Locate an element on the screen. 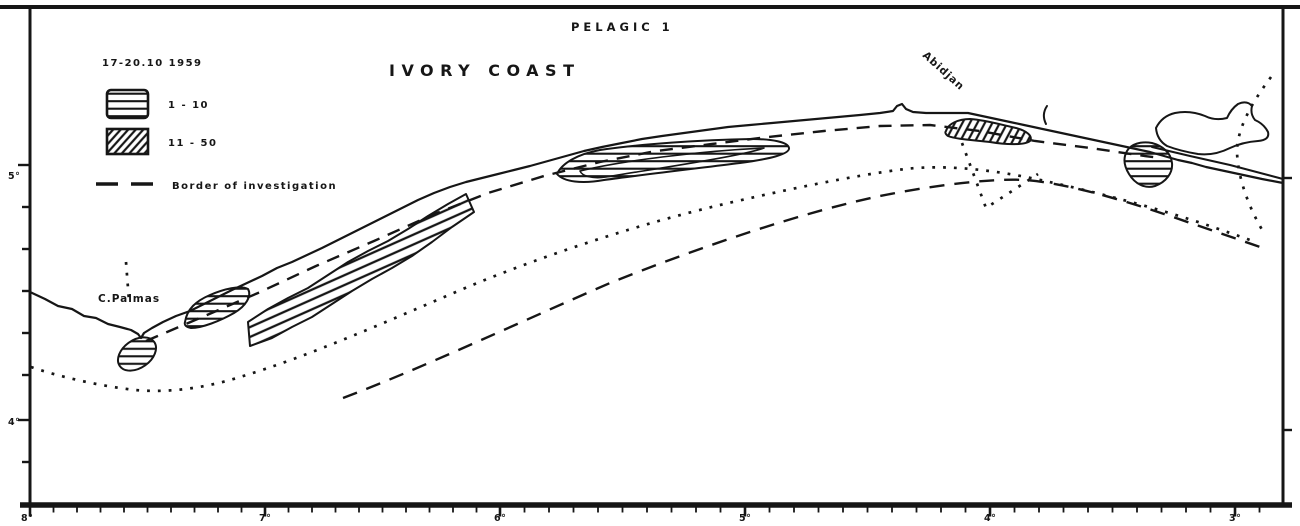  place-label-abidjan: Abidjan is located at coordinates (943, 71).